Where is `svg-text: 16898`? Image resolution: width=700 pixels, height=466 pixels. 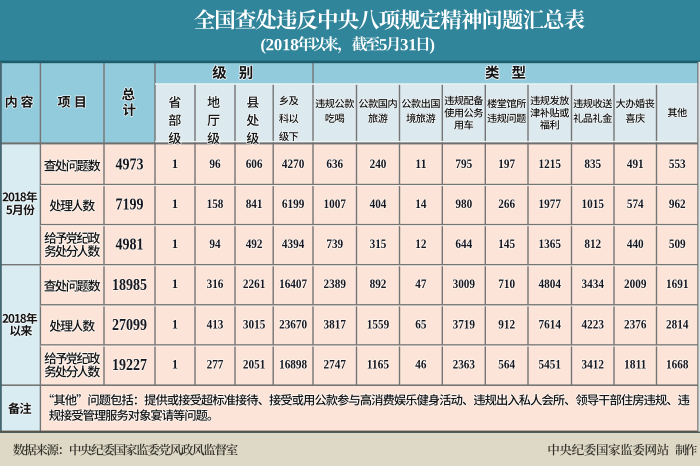 svg-text: 16898 is located at coordinates (293, 364).